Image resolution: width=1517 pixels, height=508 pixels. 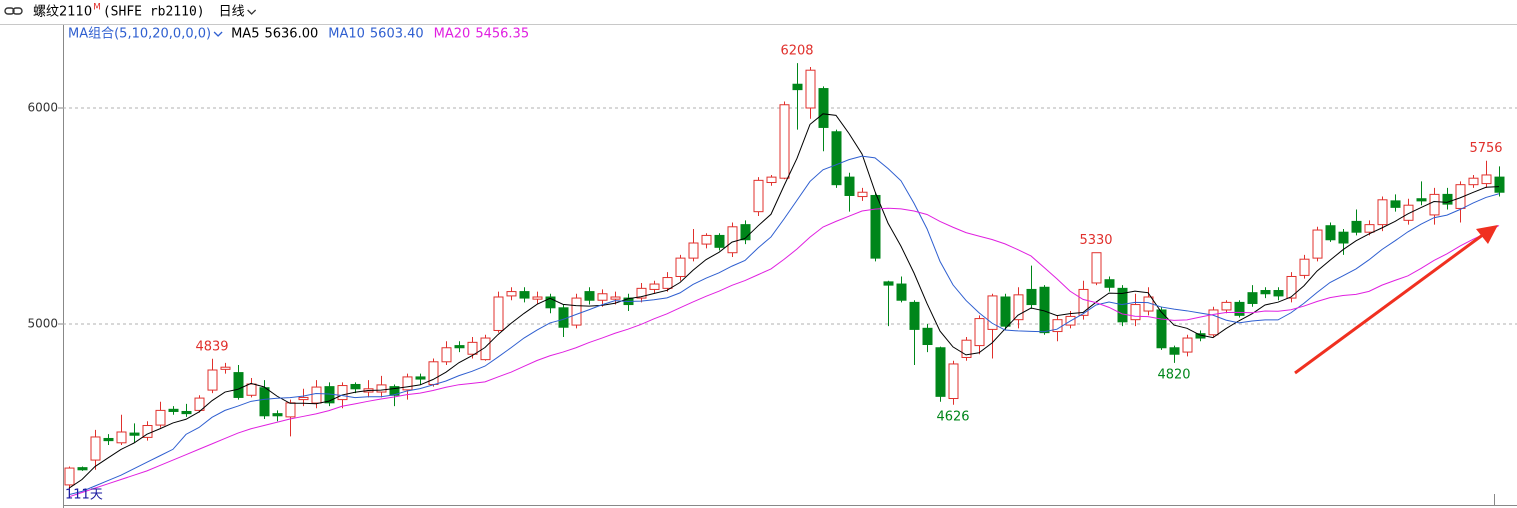 What do you see at coordinates (13, 11) in the screenshot?
I see `link-icon` at bounding box center [13, 11].